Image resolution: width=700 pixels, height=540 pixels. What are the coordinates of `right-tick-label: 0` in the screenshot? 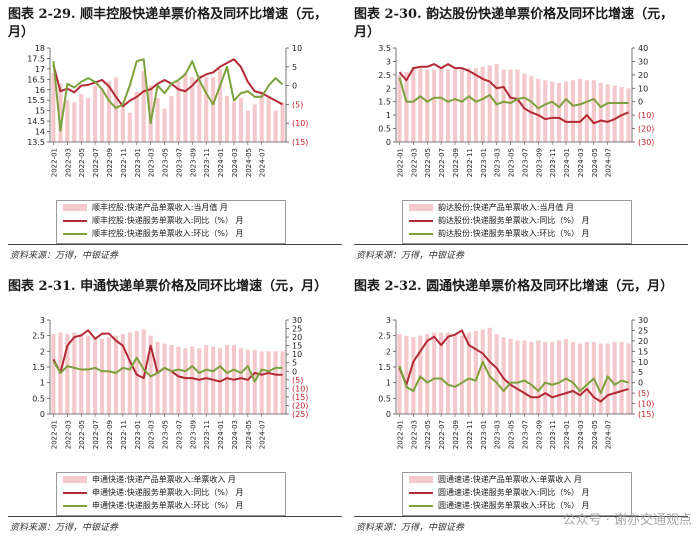 It's located at (294, 371).